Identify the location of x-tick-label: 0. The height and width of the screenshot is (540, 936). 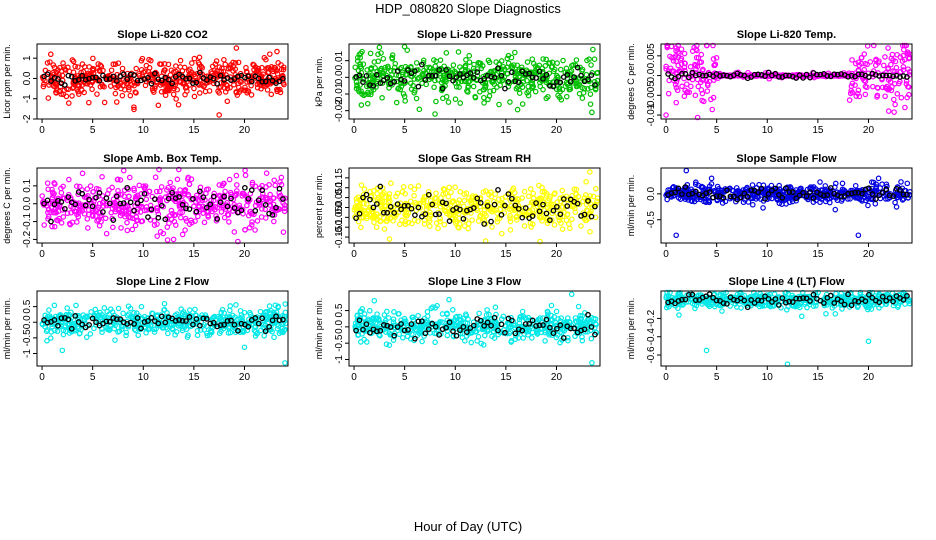
(354, 254).